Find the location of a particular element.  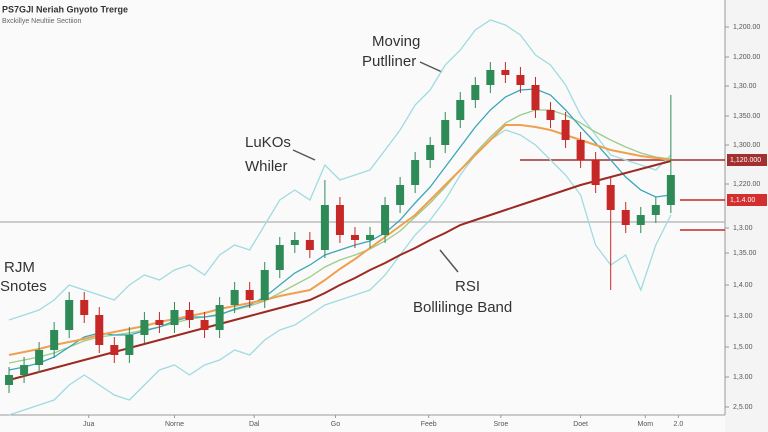

annotation-arrows is located at coordinates (375, 167).